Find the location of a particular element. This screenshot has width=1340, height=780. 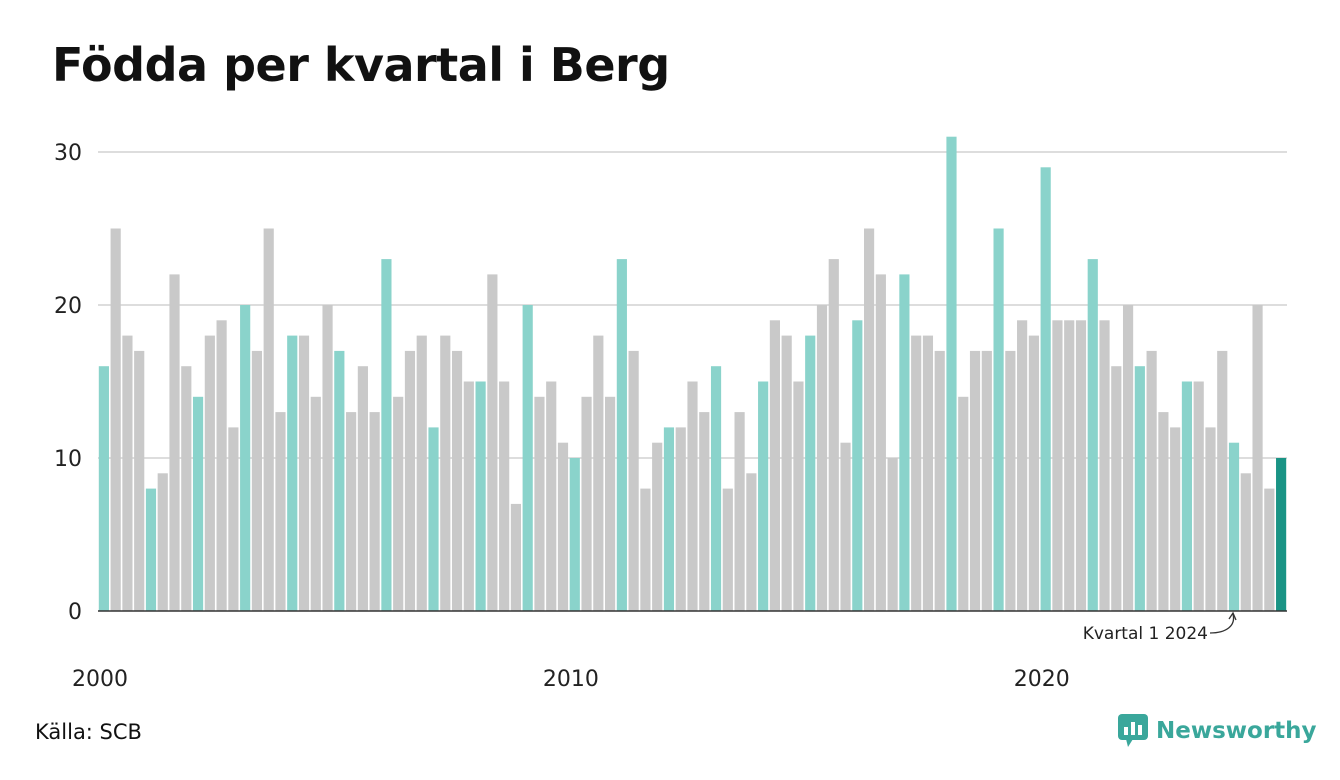

x-tick-label: 2010 is located at coordinates (571, 679).